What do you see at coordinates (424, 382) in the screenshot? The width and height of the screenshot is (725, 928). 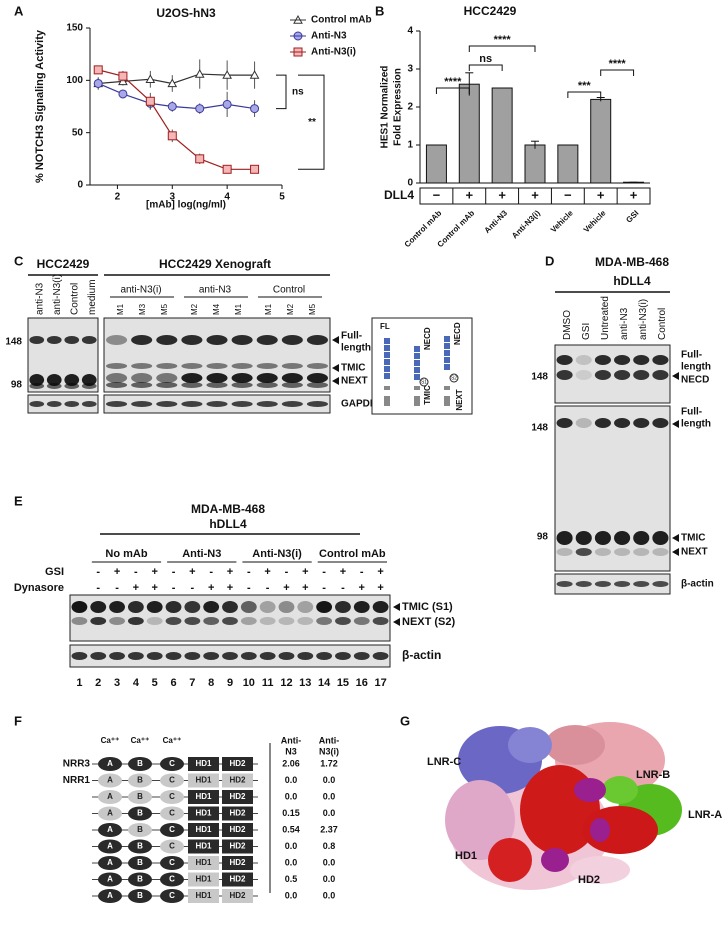 I see `site` at bounding box center [424, 382].